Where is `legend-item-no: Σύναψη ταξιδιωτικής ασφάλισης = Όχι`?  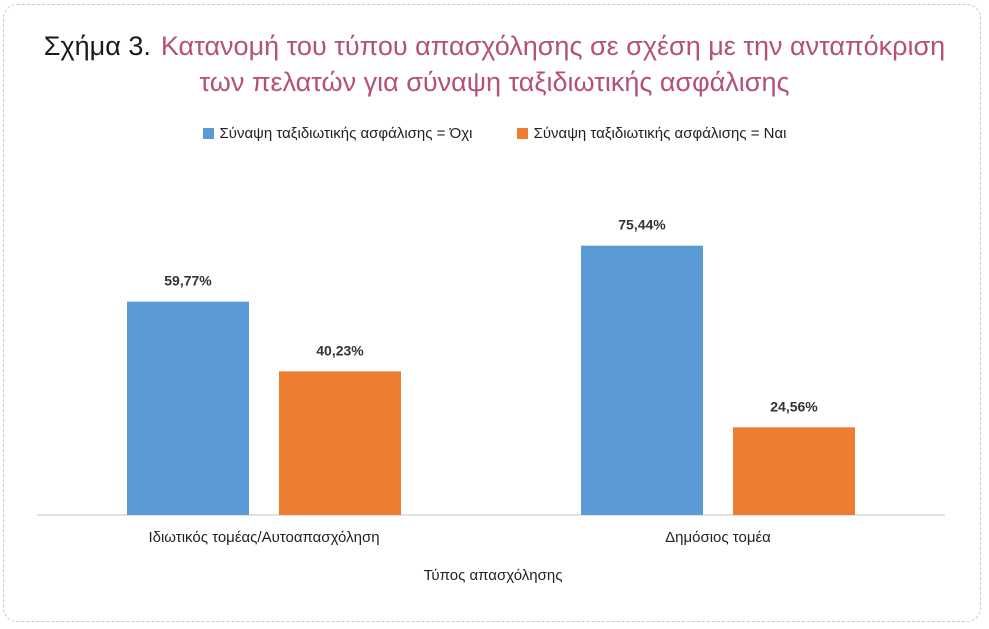
legend-item-no: Σύναψη ταξιδιωτικής ασφάλισης = Όχι is located at coordinates (337, 133).